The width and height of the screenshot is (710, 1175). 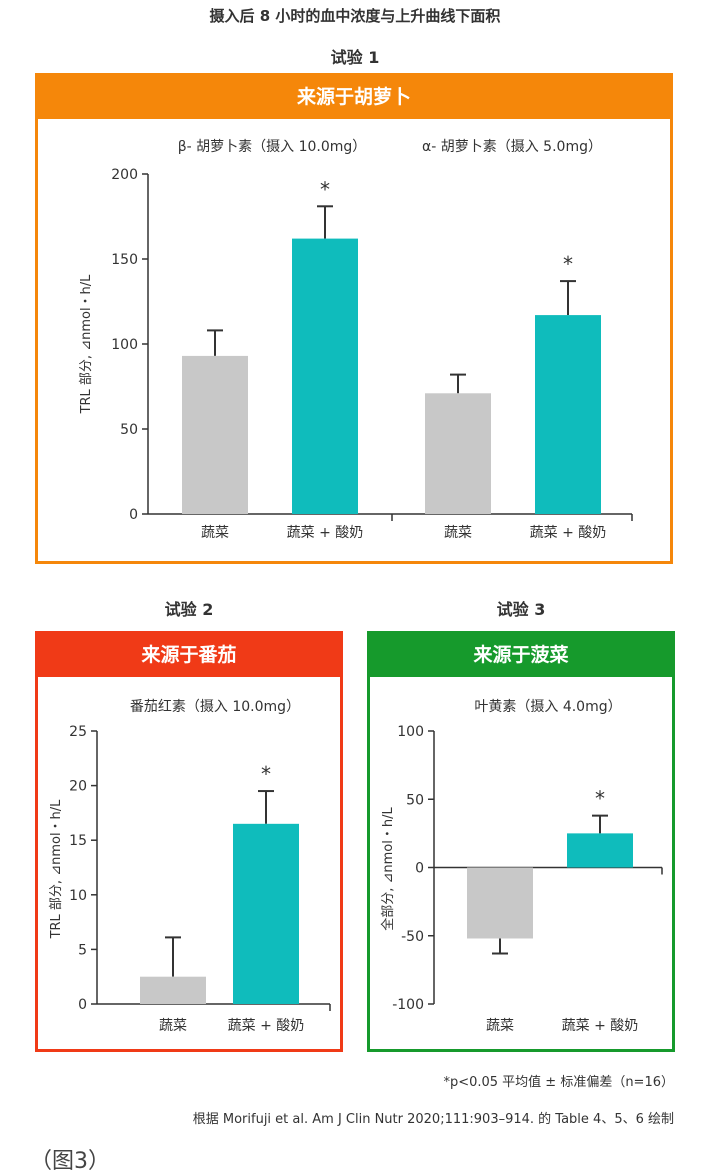 What do you see at coordinates (189, 655) in the screenshot?
I see `trial2-header: 来源于番茄` at bounding box center [189, 655].